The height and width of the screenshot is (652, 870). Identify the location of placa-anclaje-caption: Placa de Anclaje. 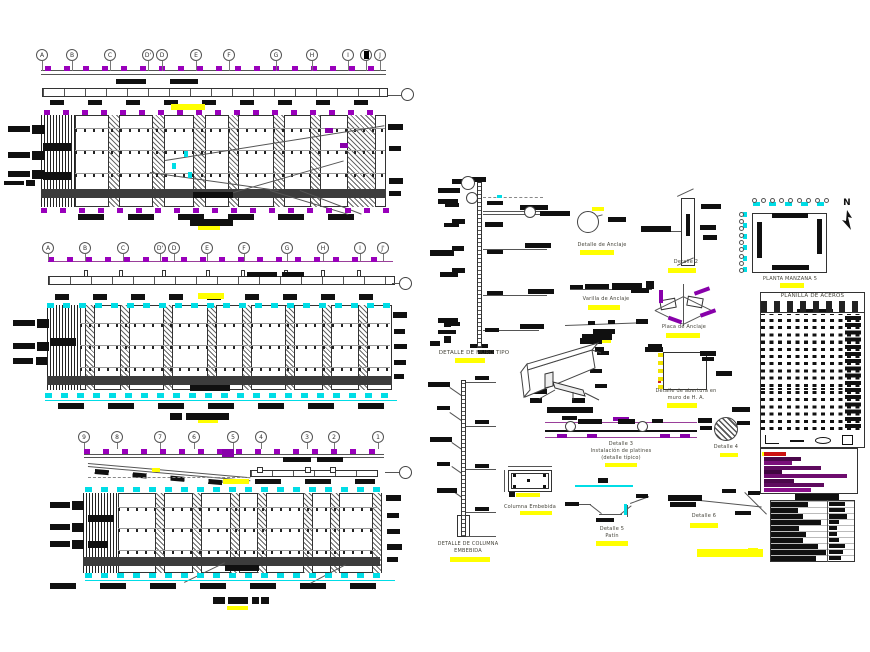
(684, 327).